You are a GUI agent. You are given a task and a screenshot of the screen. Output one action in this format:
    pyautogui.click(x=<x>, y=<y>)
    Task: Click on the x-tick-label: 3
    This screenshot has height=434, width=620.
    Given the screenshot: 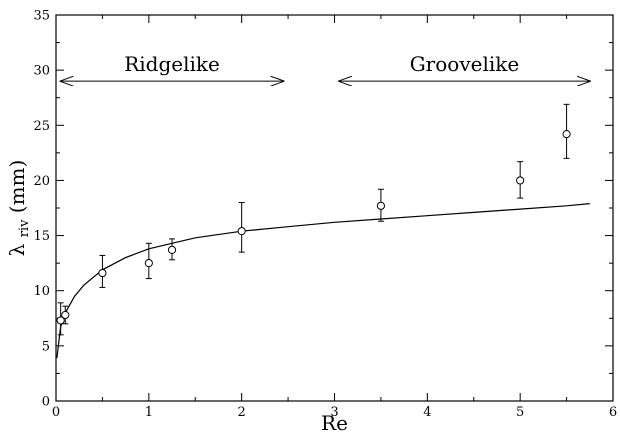 What is the action you would take?
    pyautogui.click(x=334, y=412)
    